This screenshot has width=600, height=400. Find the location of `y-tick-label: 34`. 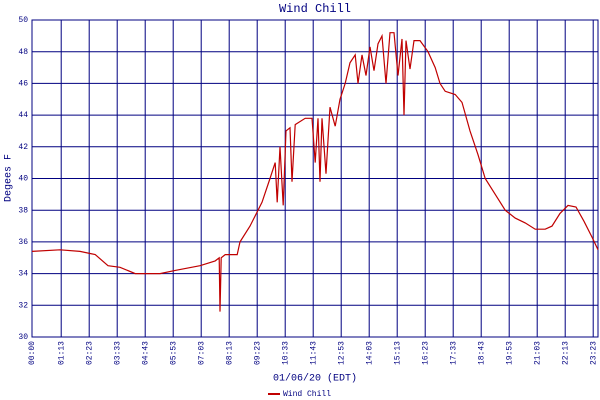

y-tick-label: 34 is located at coordinates (23, 274).